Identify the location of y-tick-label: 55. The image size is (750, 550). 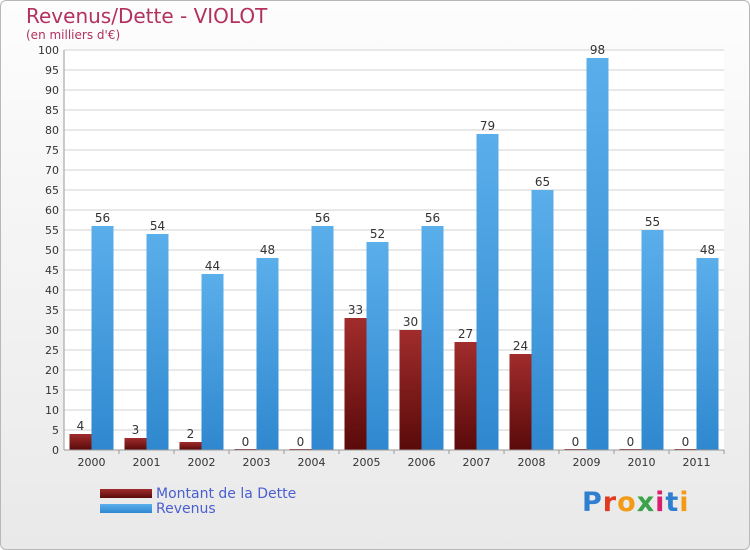
(52, 230).